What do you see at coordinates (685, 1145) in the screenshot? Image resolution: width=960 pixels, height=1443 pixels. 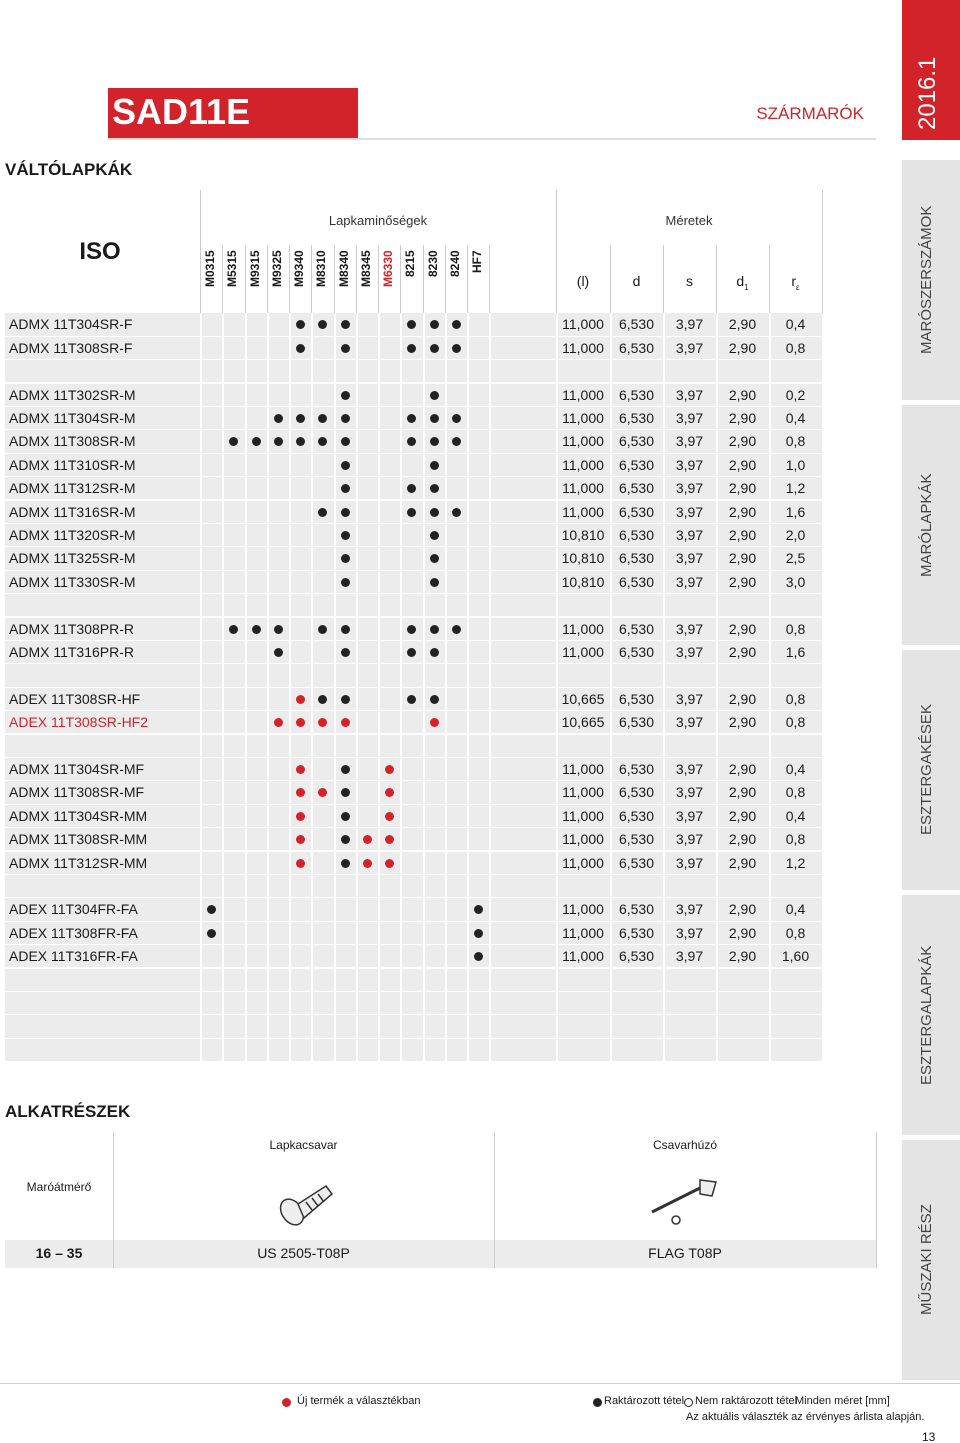 I see `parts-label: Csavarhúzó` at bounding box center [685, 1145].